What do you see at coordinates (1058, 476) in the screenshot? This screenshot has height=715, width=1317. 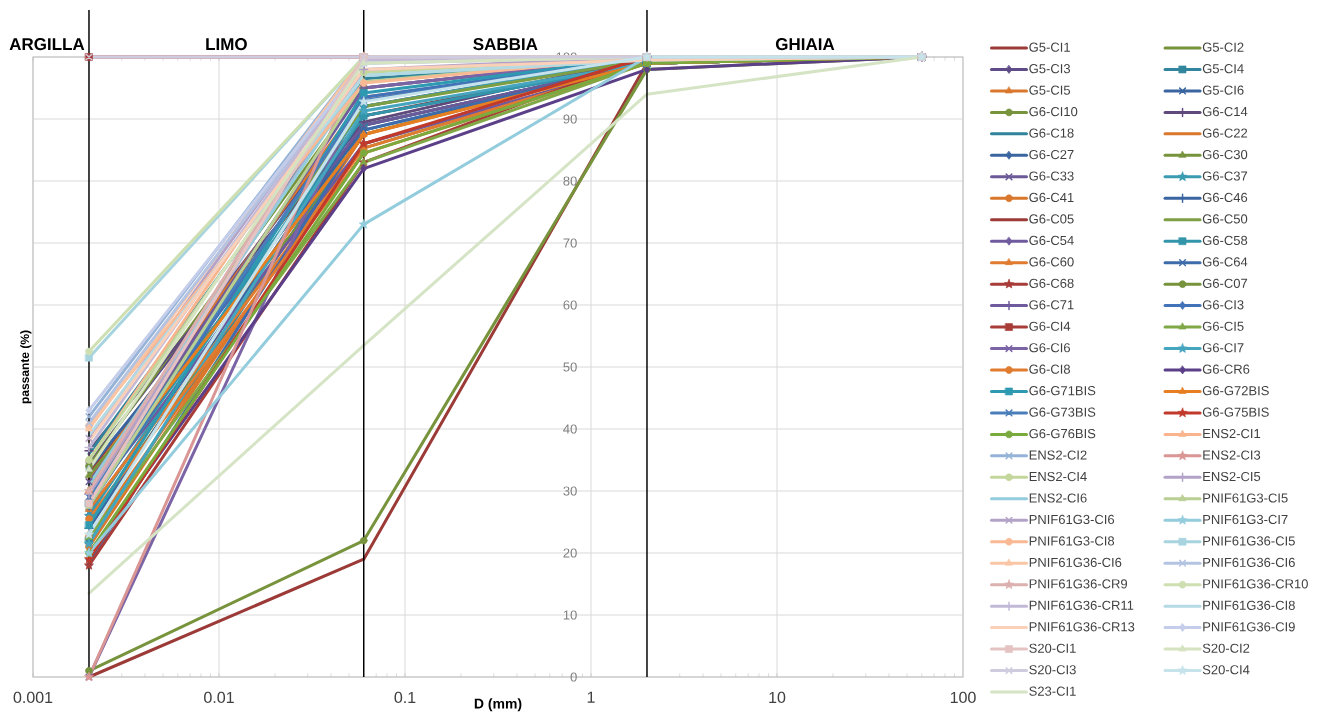 I see `legend-label: ENS2-CI4` at bounding box center [1058, 476].